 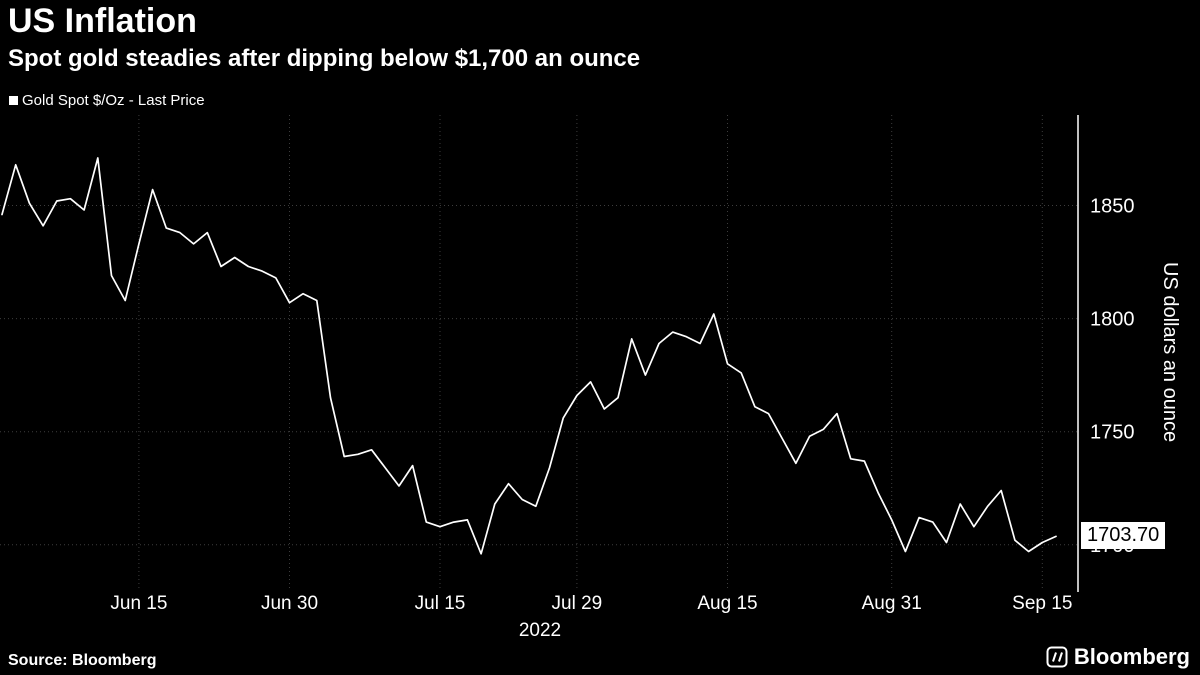 What do you see at coordinates (1112, 433) in the screenshot?
I see `y-tick-label: 1750` at bounding box center [1112, 433].